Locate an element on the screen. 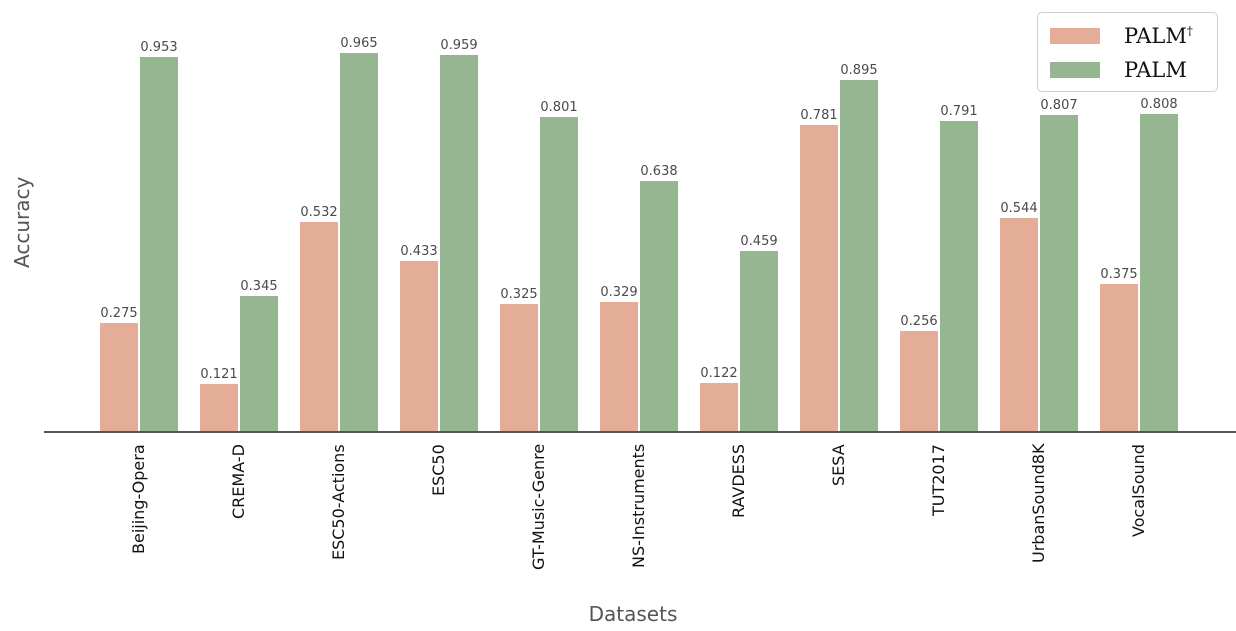  bar-palm-urbansound8k is located at coordinates (1059, 273).